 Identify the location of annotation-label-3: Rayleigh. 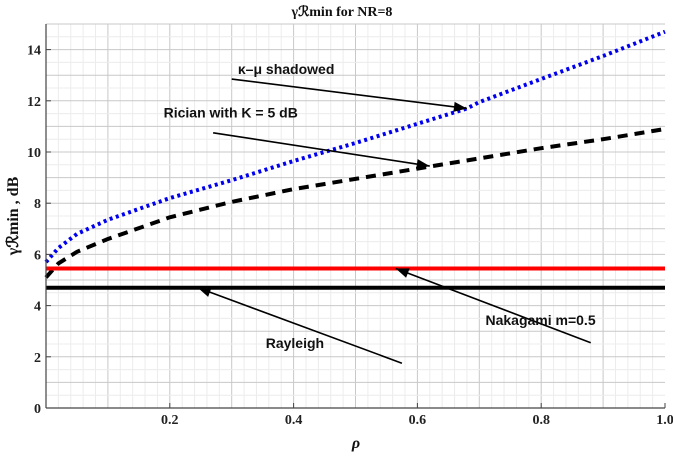
(295, 343).